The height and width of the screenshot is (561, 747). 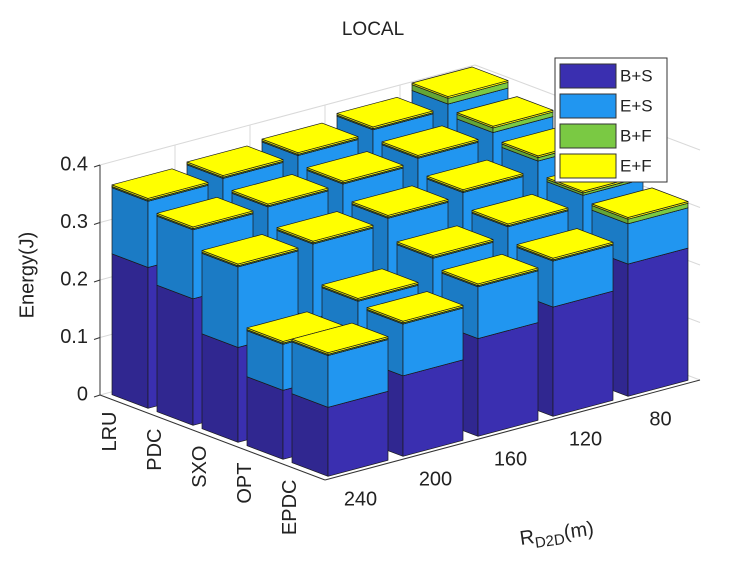 I want to click on y-tick-label: 0.2, so click(x=74, y=279).